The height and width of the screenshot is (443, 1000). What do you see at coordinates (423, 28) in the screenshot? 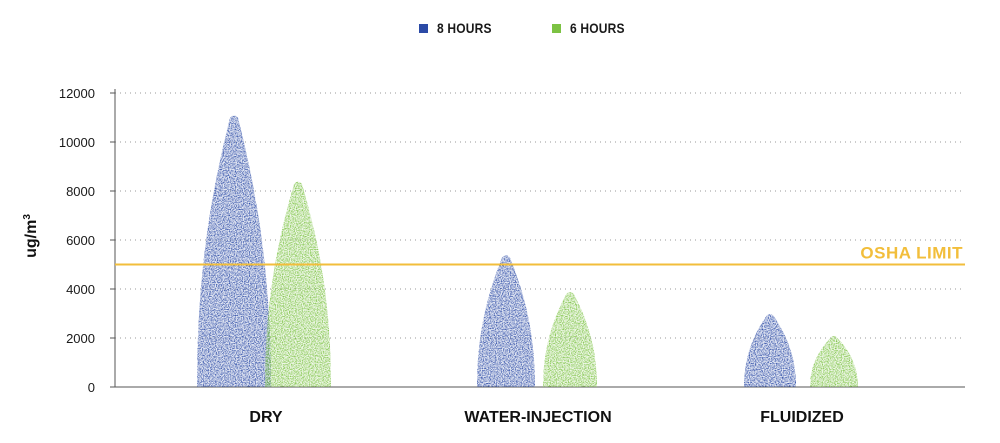
I see `legend-swatch-8-hours` at bounding box center [423, 28].